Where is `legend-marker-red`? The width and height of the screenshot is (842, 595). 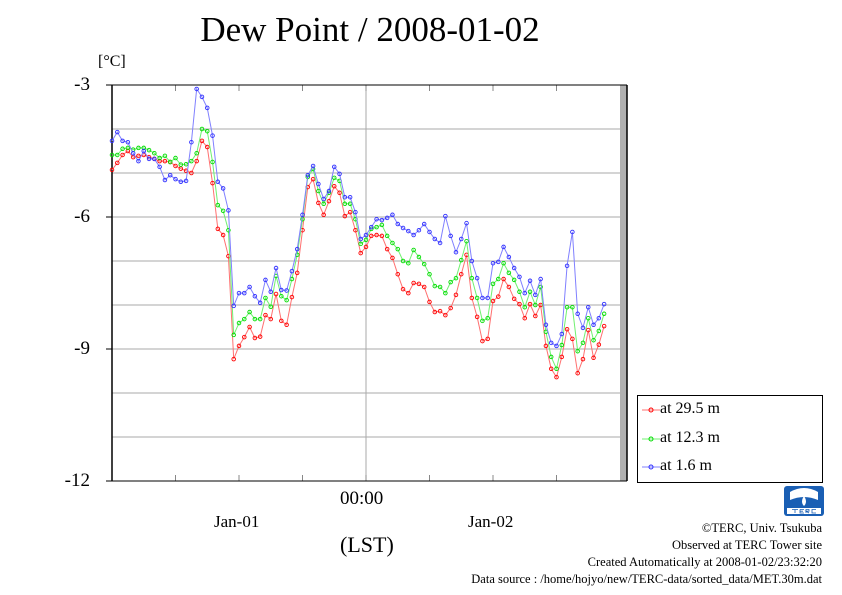 legend-marker-red is located at coordinates (651, 410).